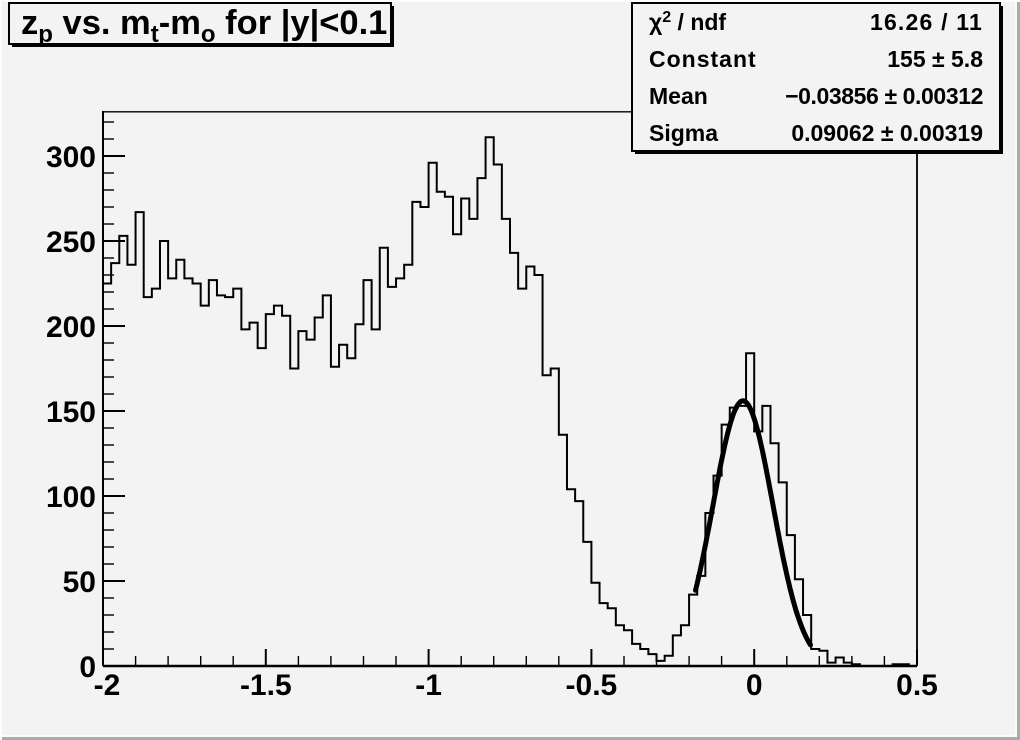 This screenshot has height=740, width=1020. Describe the element at coordinates (887, 133) in the screenshot. I see `svg-text: 0.09062 ± 0.00319` at that location.